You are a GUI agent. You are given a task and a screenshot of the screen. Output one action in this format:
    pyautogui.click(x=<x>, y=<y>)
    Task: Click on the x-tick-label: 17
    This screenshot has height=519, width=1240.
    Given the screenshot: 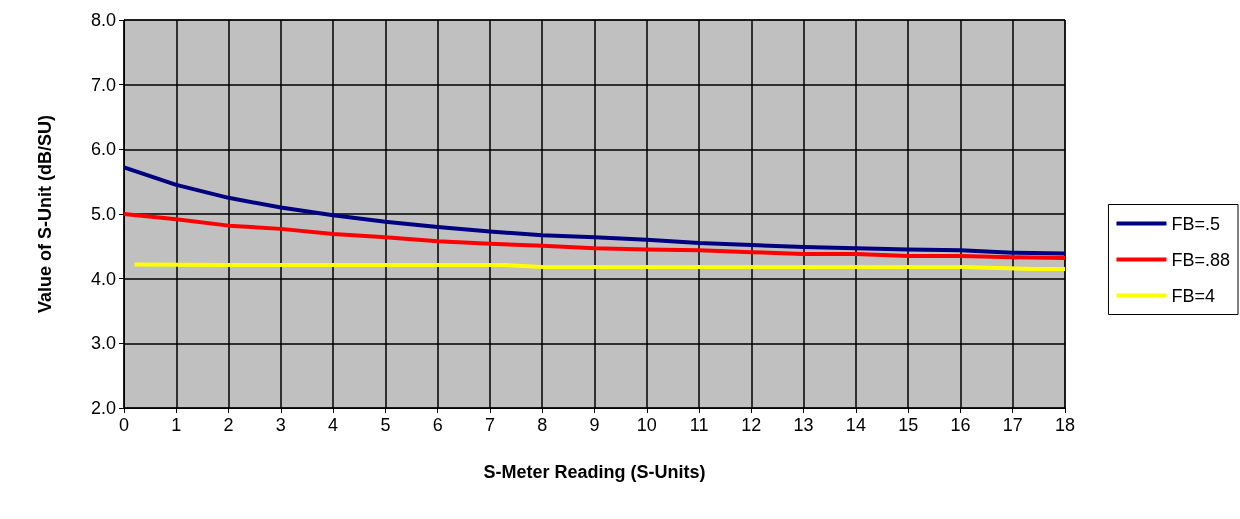 What is the action you would take?
    pyautogui.click(x=1012, y=425)
    